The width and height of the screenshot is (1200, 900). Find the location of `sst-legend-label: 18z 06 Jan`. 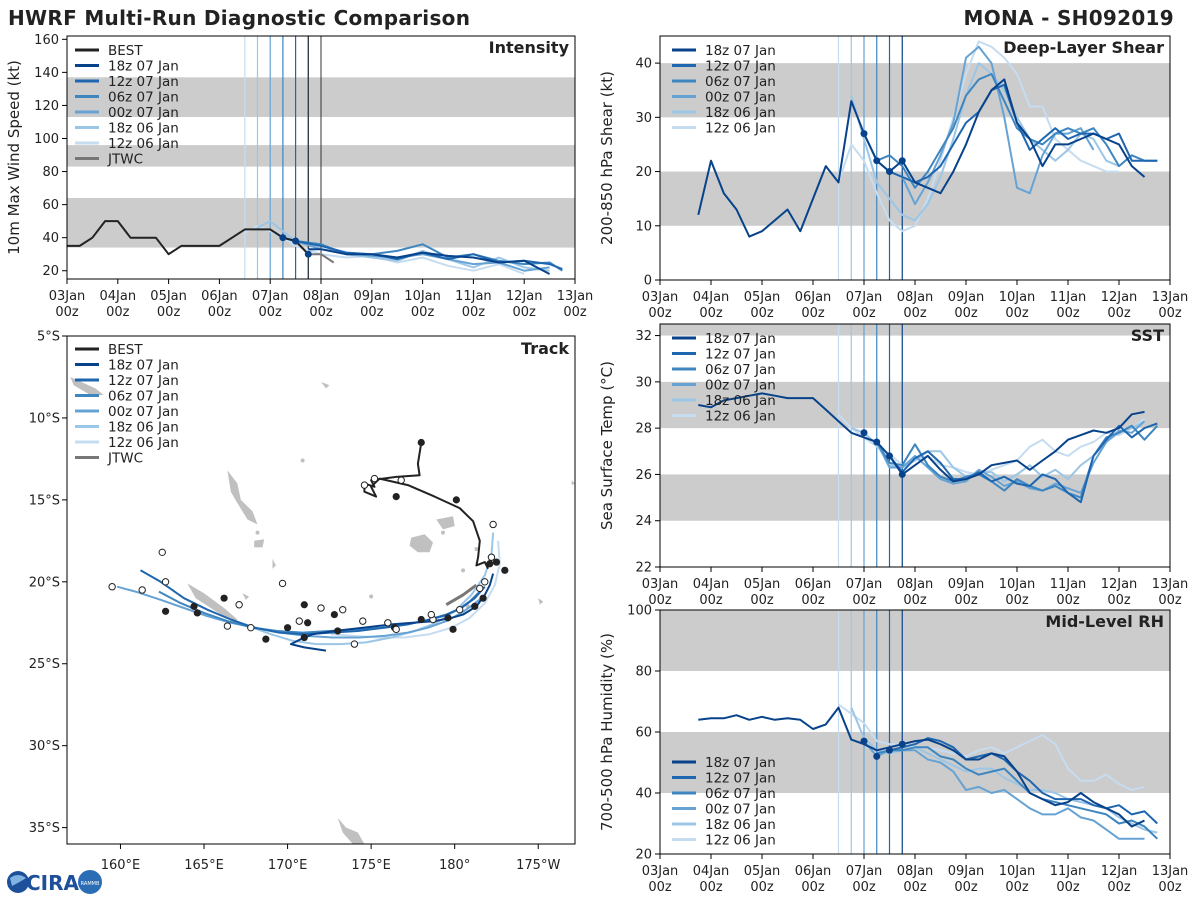

sst-legend-label: 18z 06 Jan is located at coordinates (740, 401).